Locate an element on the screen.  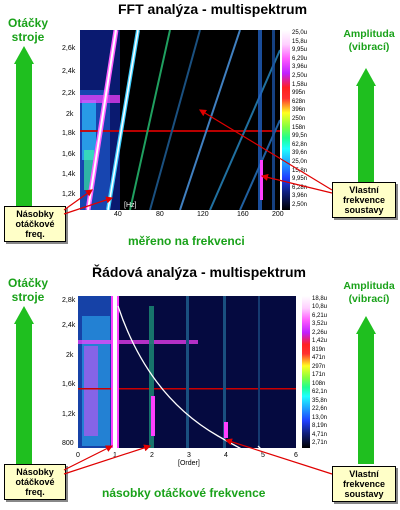
order-colorbar is located at coordinates (306, 372).